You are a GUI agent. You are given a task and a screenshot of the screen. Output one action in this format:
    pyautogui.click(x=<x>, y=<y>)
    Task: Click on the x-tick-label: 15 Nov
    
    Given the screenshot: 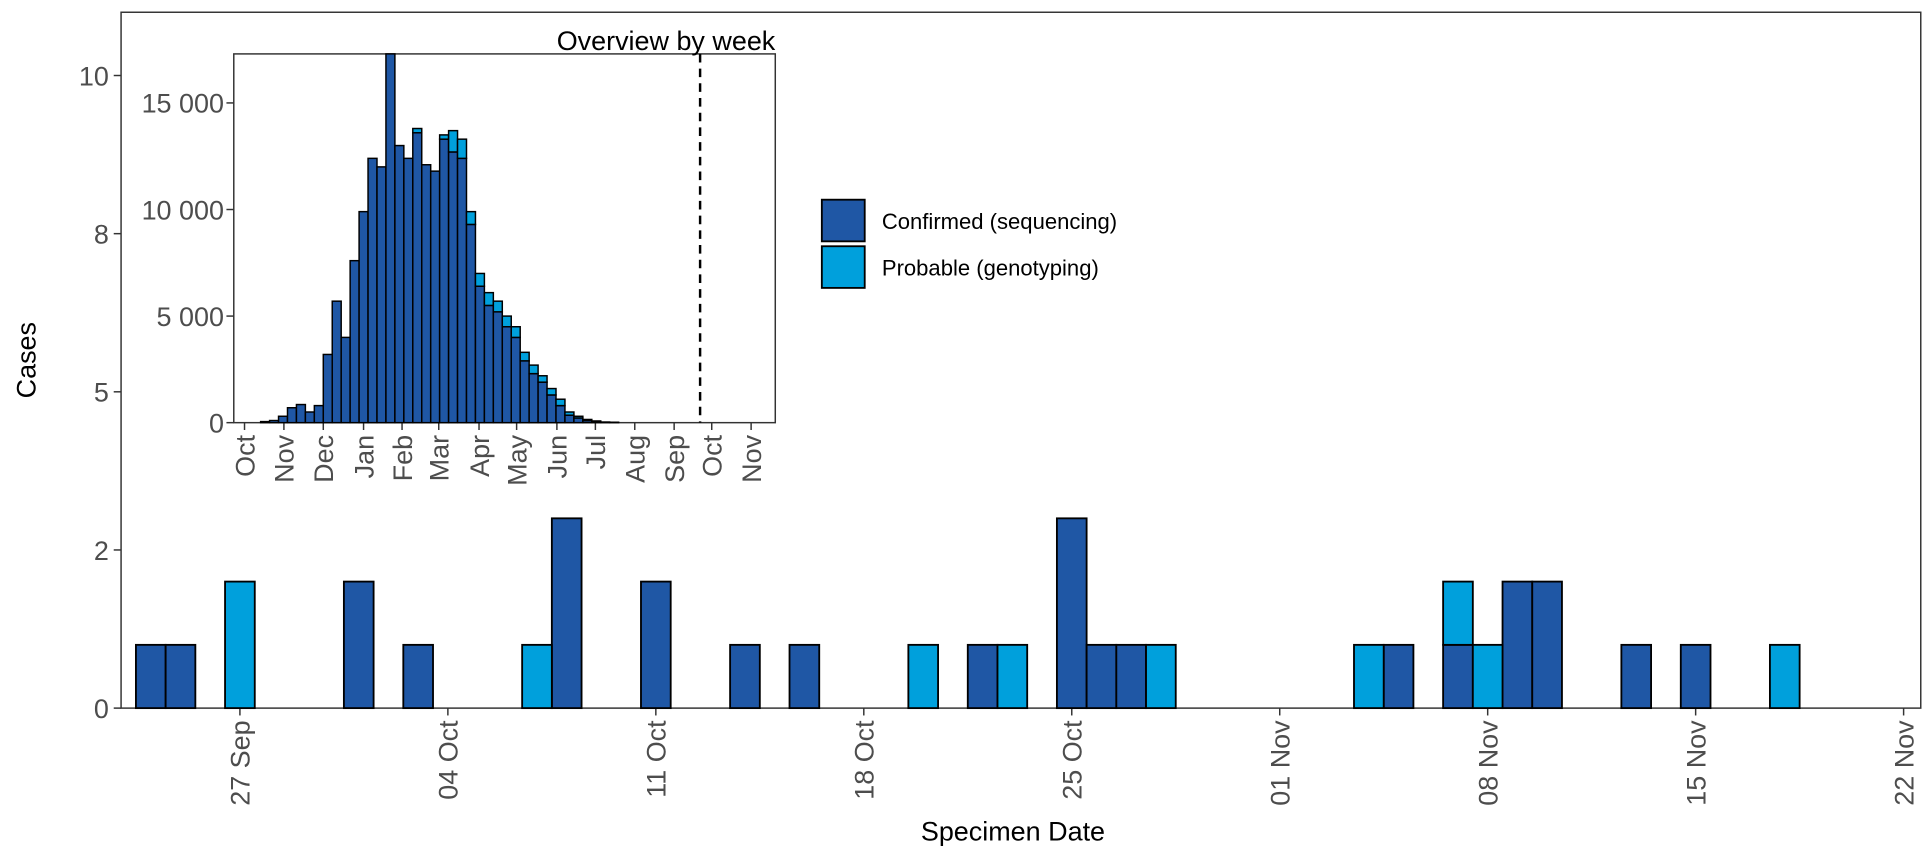 What is the action you would take?
    pyautogui.click(x=1696, y=763)
    